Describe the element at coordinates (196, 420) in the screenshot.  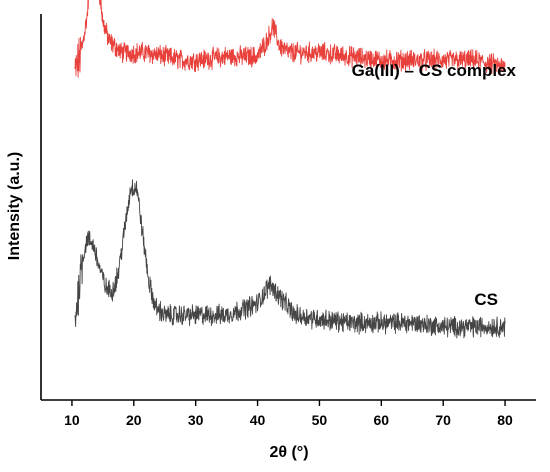
I see `x-tick-label: 30` at that location.